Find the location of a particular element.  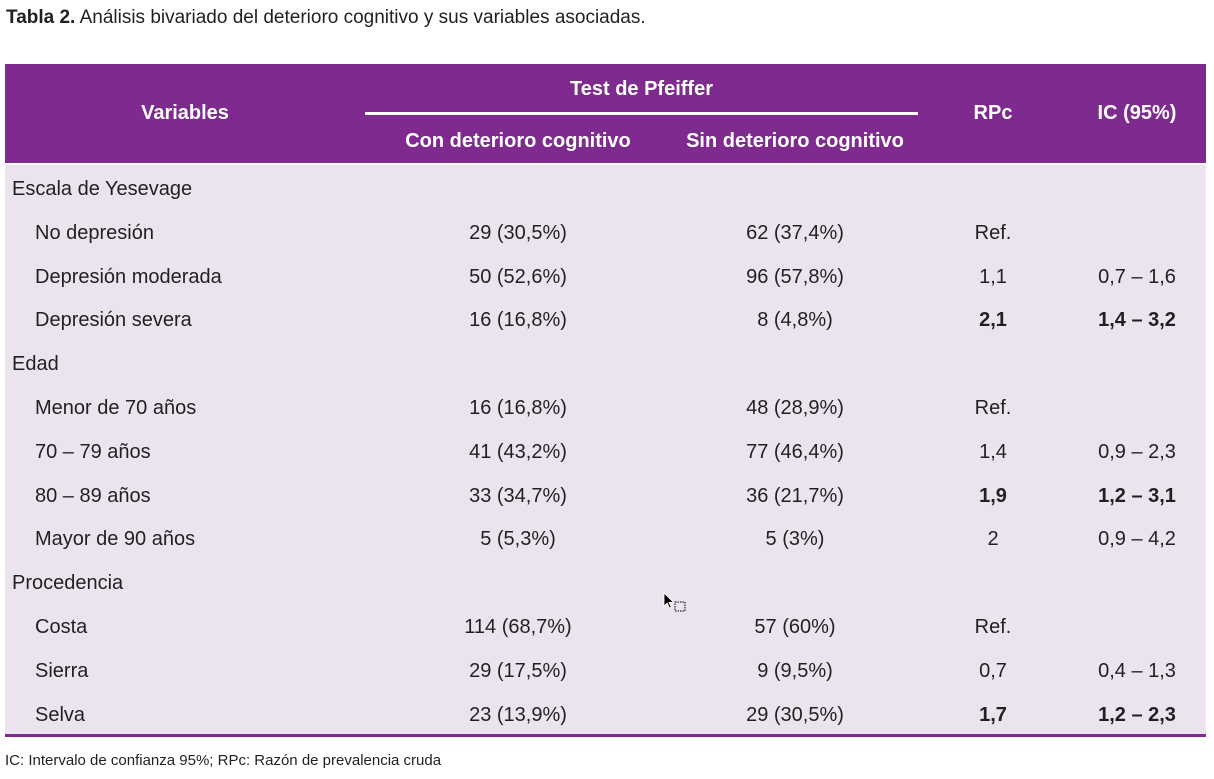

cell-rpc: 1,1 is located at coordinates (993, 276).